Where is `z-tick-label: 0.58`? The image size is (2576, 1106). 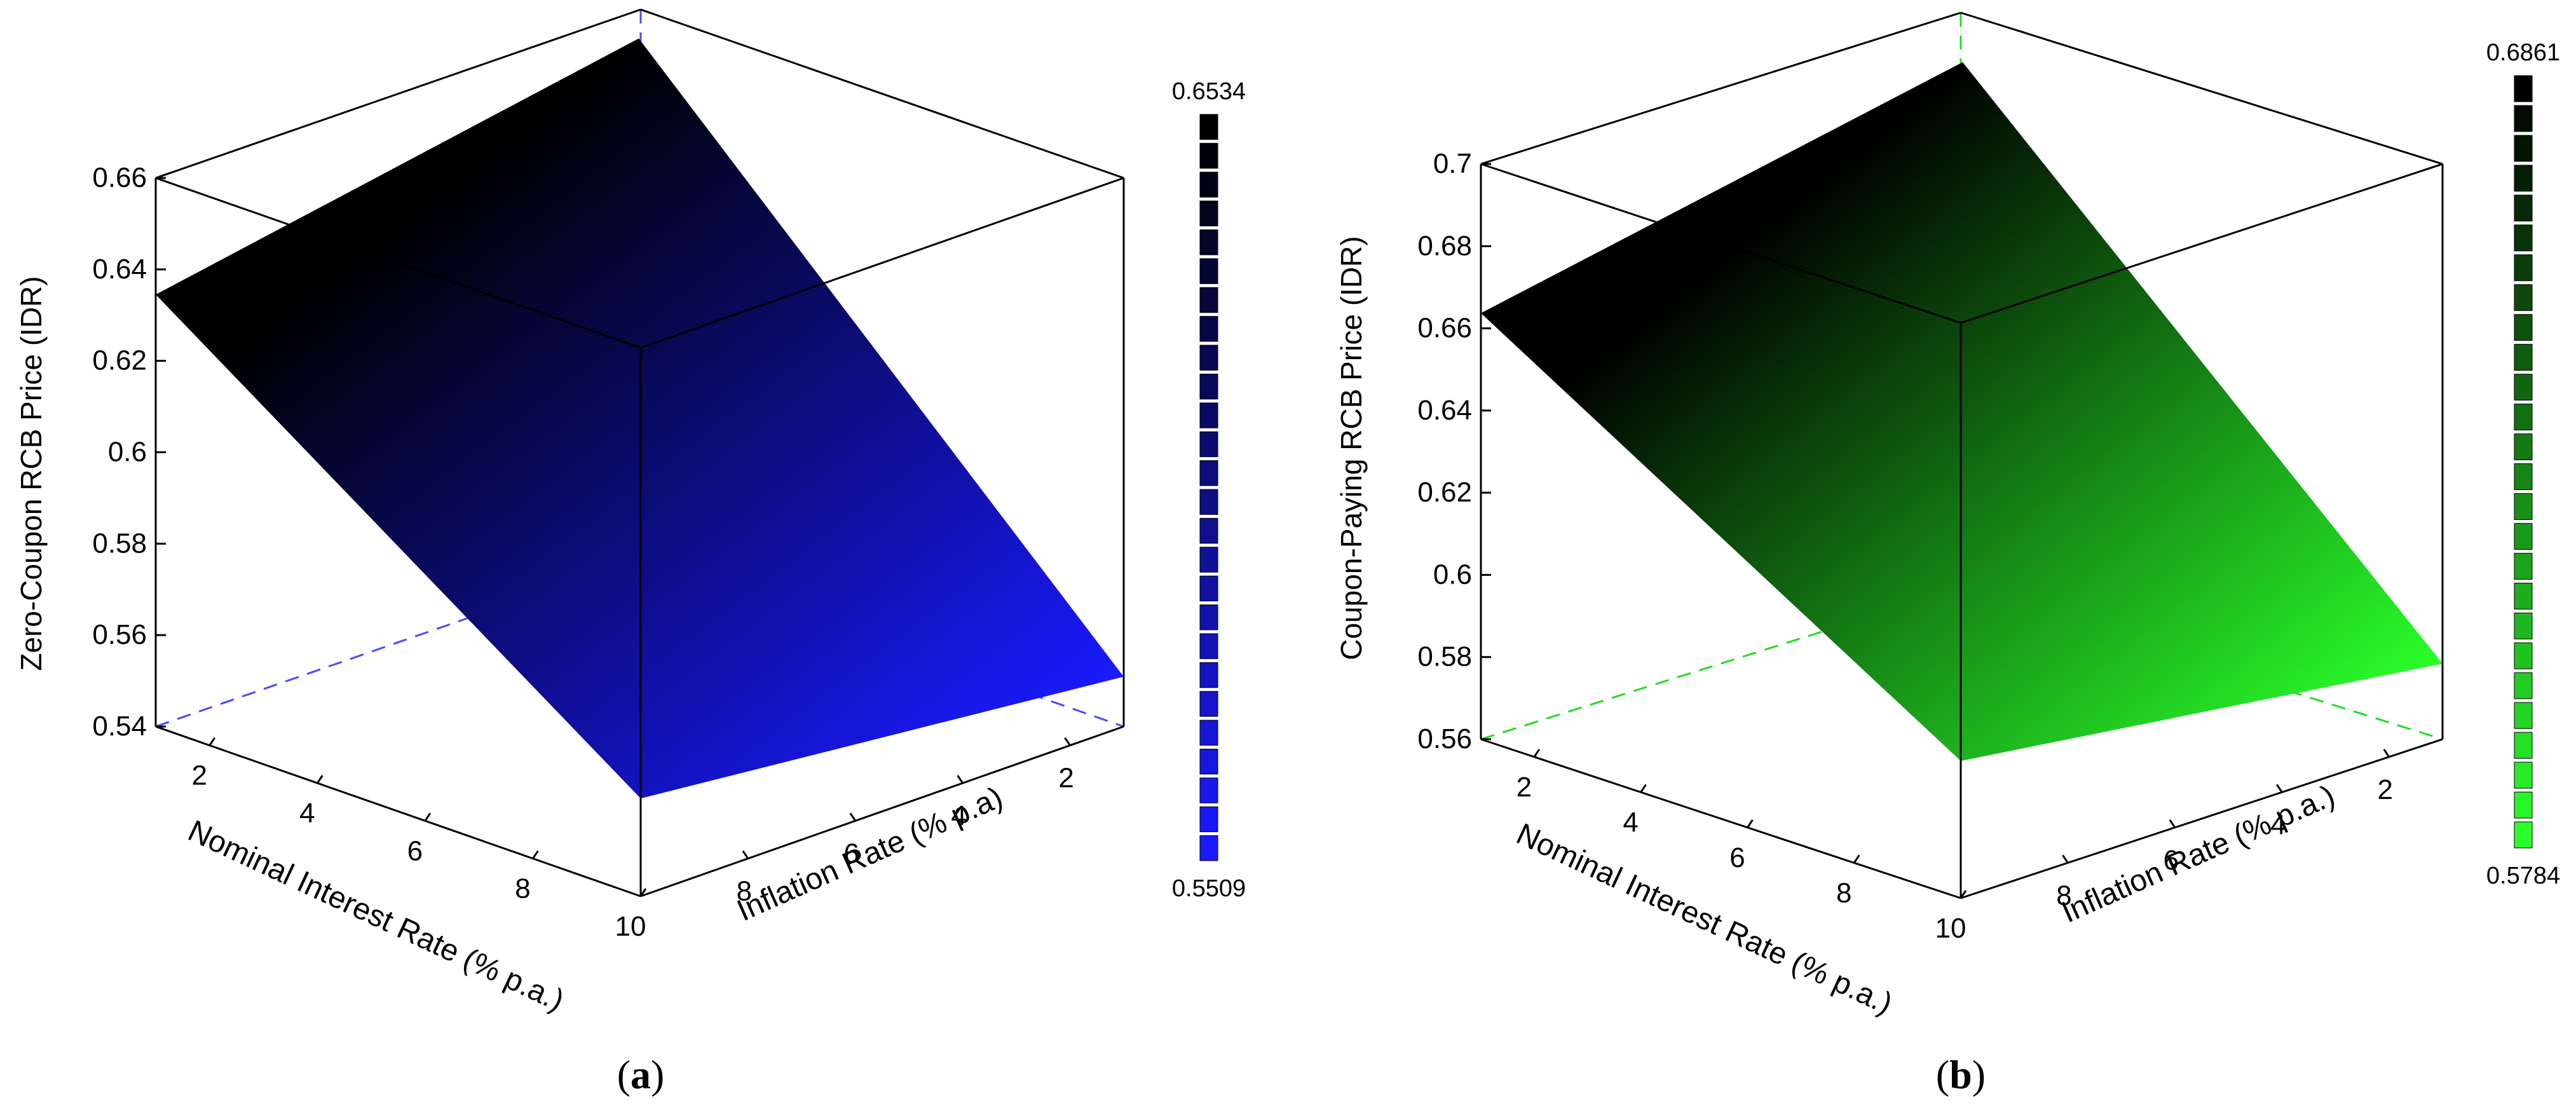 z-tick-label: 0.58 is located at coordinates (1444, 657).